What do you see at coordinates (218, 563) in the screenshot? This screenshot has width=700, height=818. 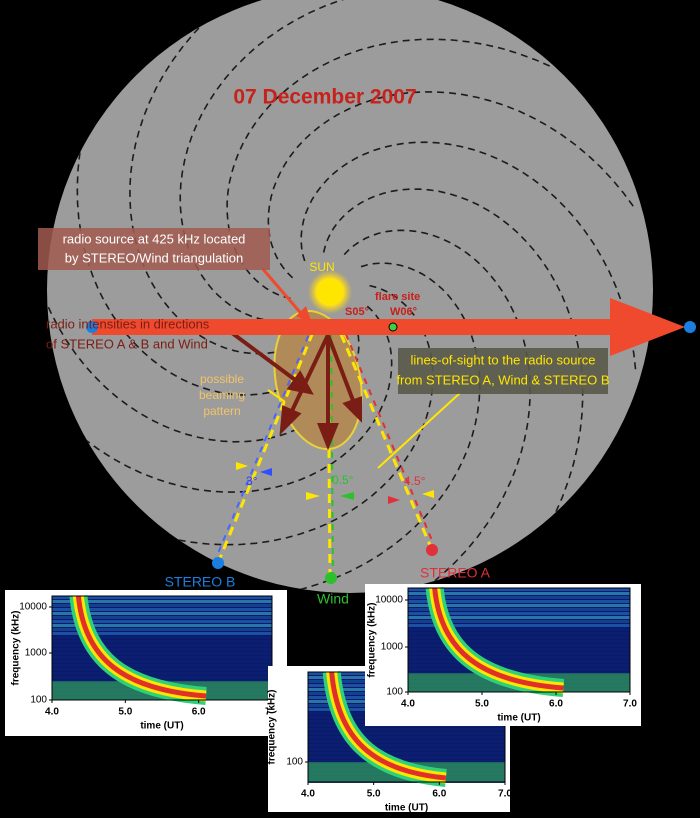 I see `spacecraft-marker` at bounding box center [218, 563].